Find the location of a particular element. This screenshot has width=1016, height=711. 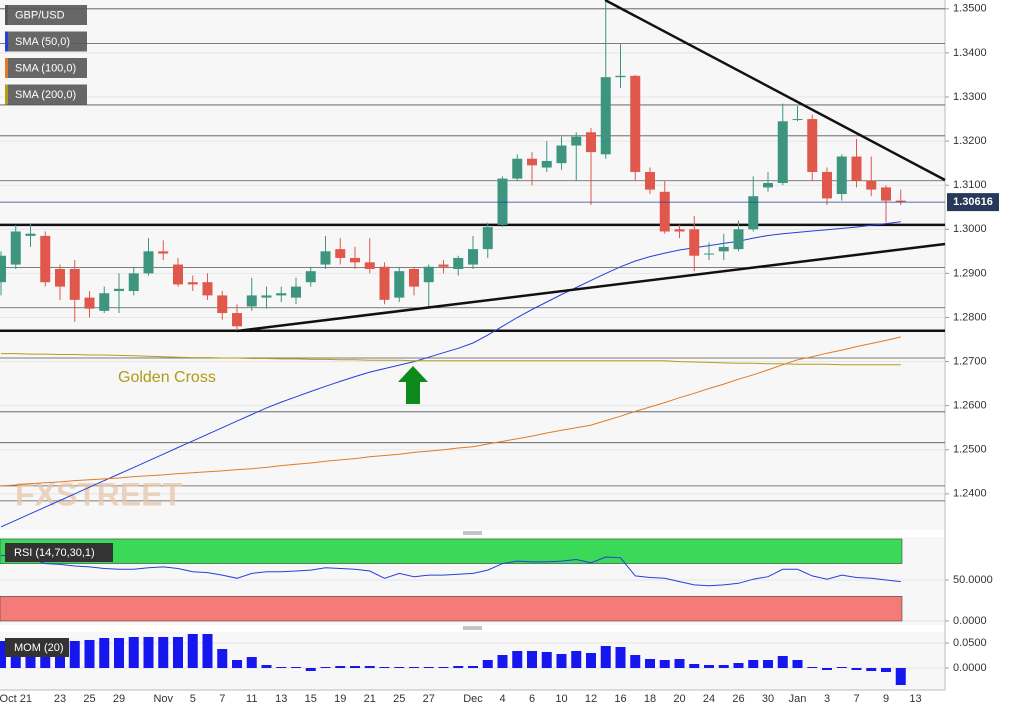

watermark: FXSTREET is located at coordinates (99, 494).